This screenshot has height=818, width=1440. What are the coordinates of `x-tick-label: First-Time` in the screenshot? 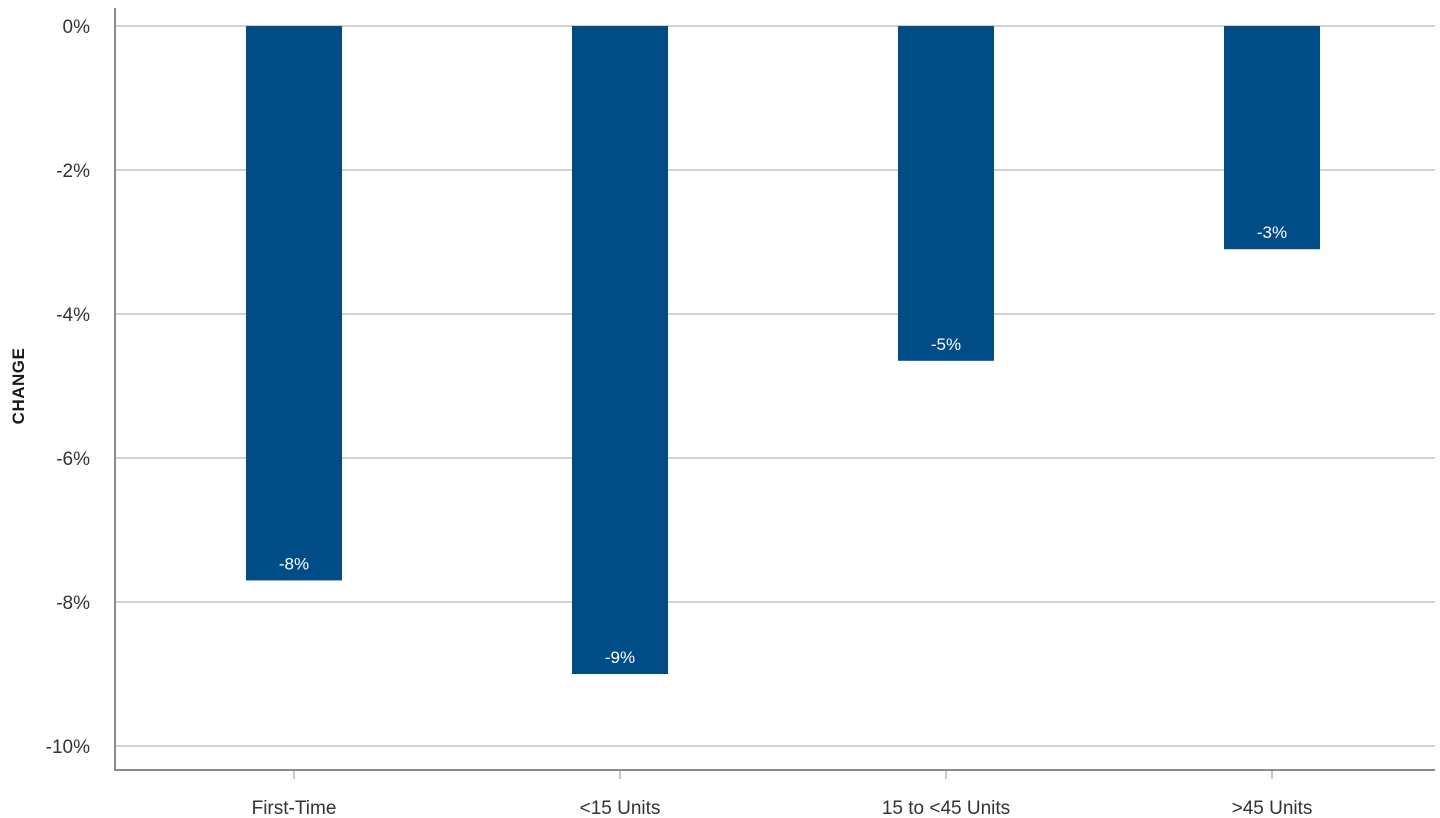 It's located at (294, 808).